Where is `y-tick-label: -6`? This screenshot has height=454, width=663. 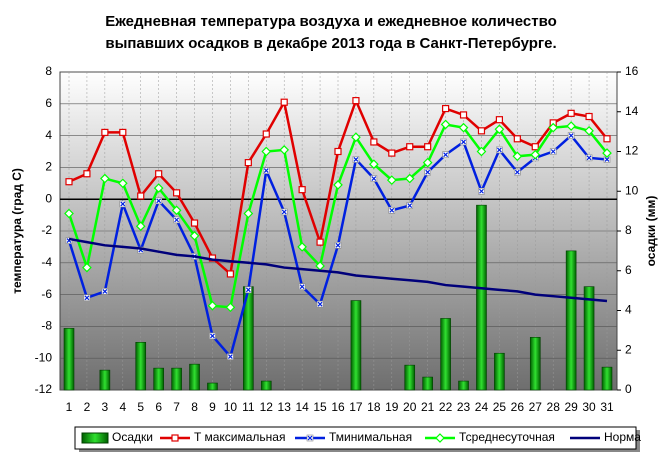
y-tick-label: -6 is located at coordinates (46, 294).